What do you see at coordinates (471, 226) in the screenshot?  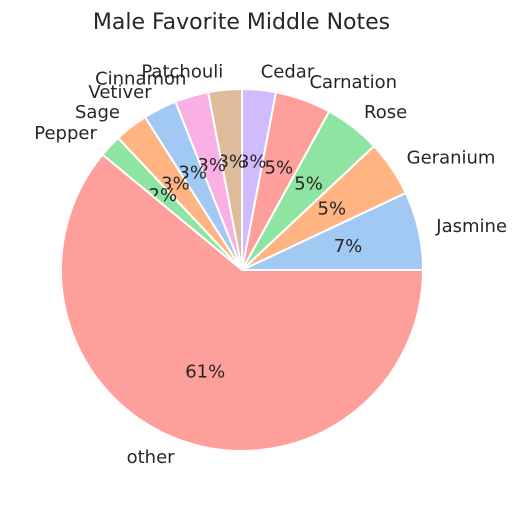 I see `slice-label-jasmine: Jasmine` at bounding box center [471, 226].